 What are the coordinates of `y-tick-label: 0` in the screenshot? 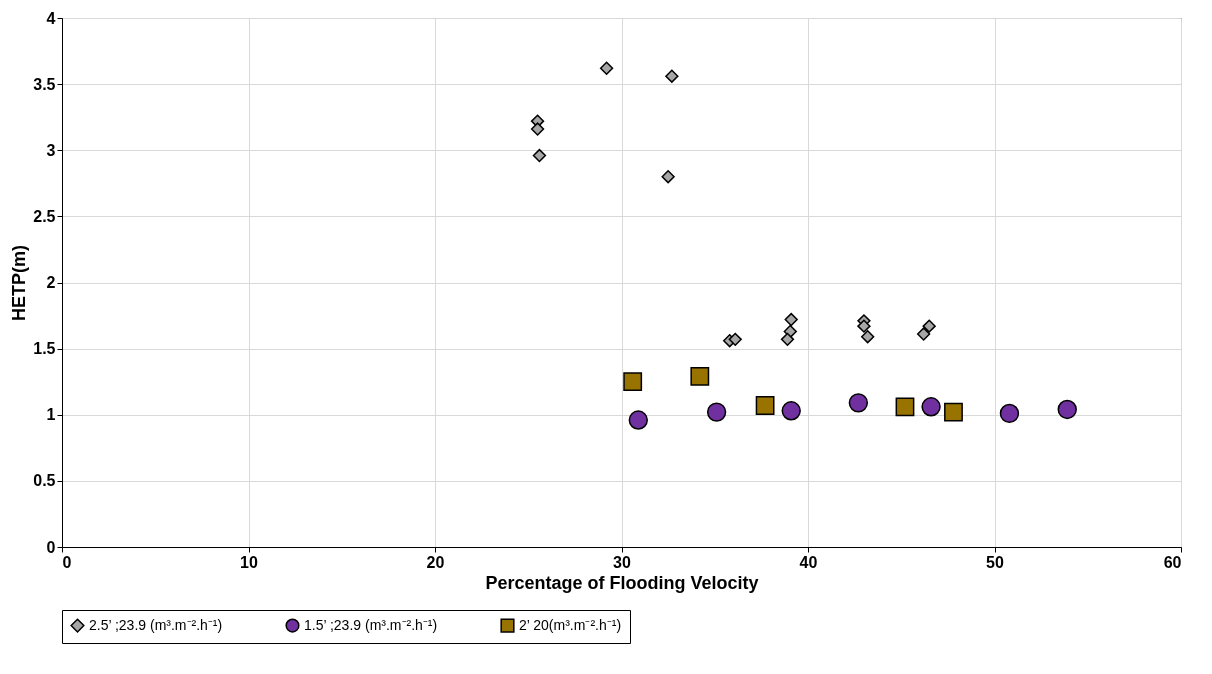 It's located at (51, 547).